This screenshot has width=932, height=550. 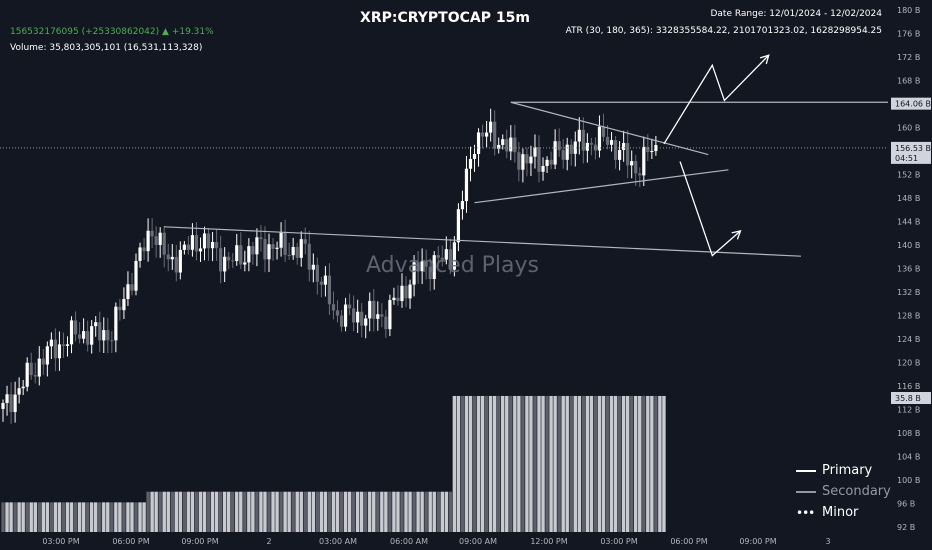 What do you see at coordinates (192, 32) in the screenshot?
I see `price-percent: +19.31%` at bounding box center [192, 32].